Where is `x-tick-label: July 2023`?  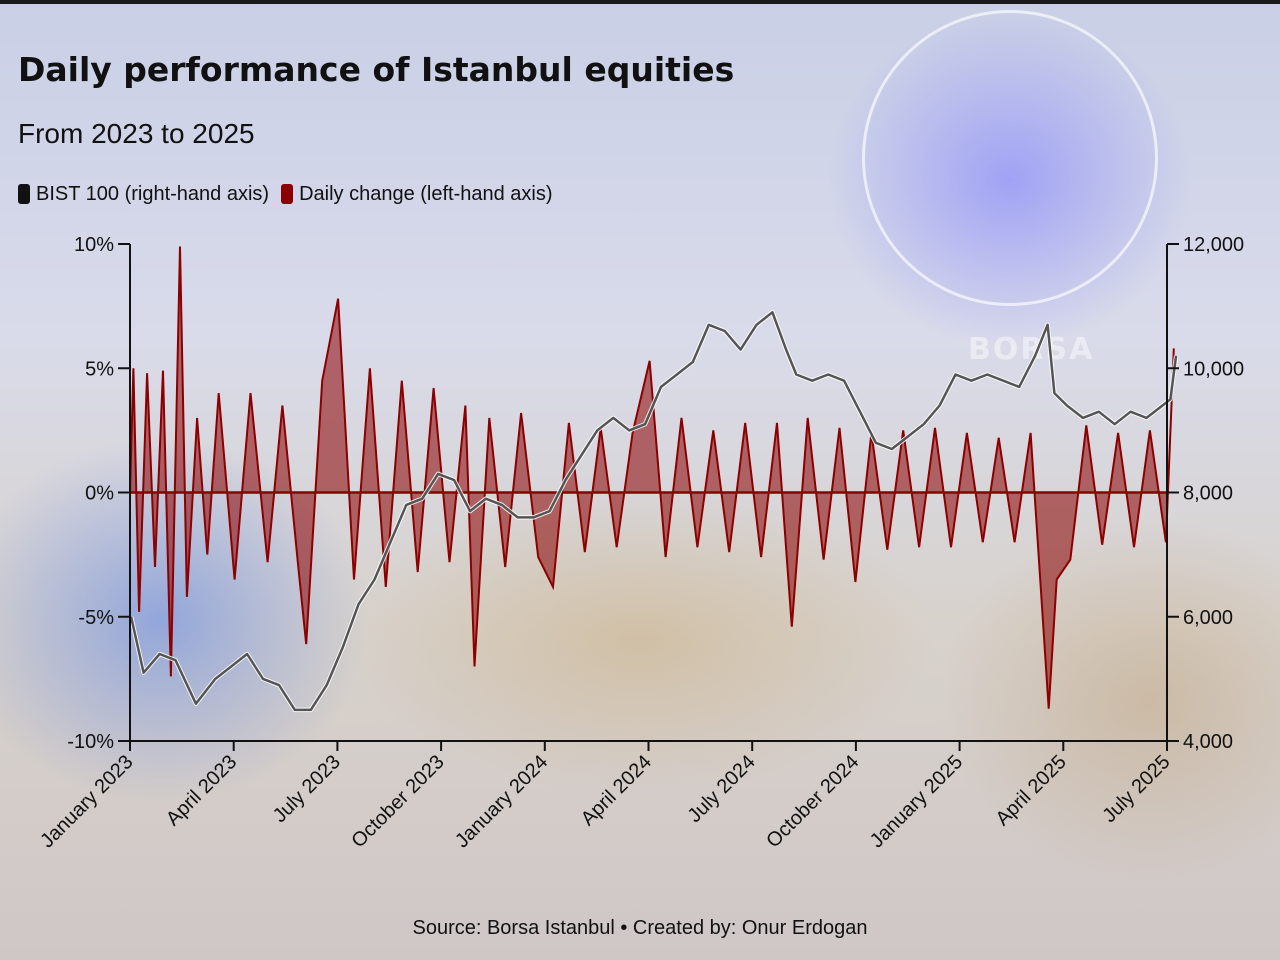 x-tick-label: July 2023 is located at coordinates (307, 789).